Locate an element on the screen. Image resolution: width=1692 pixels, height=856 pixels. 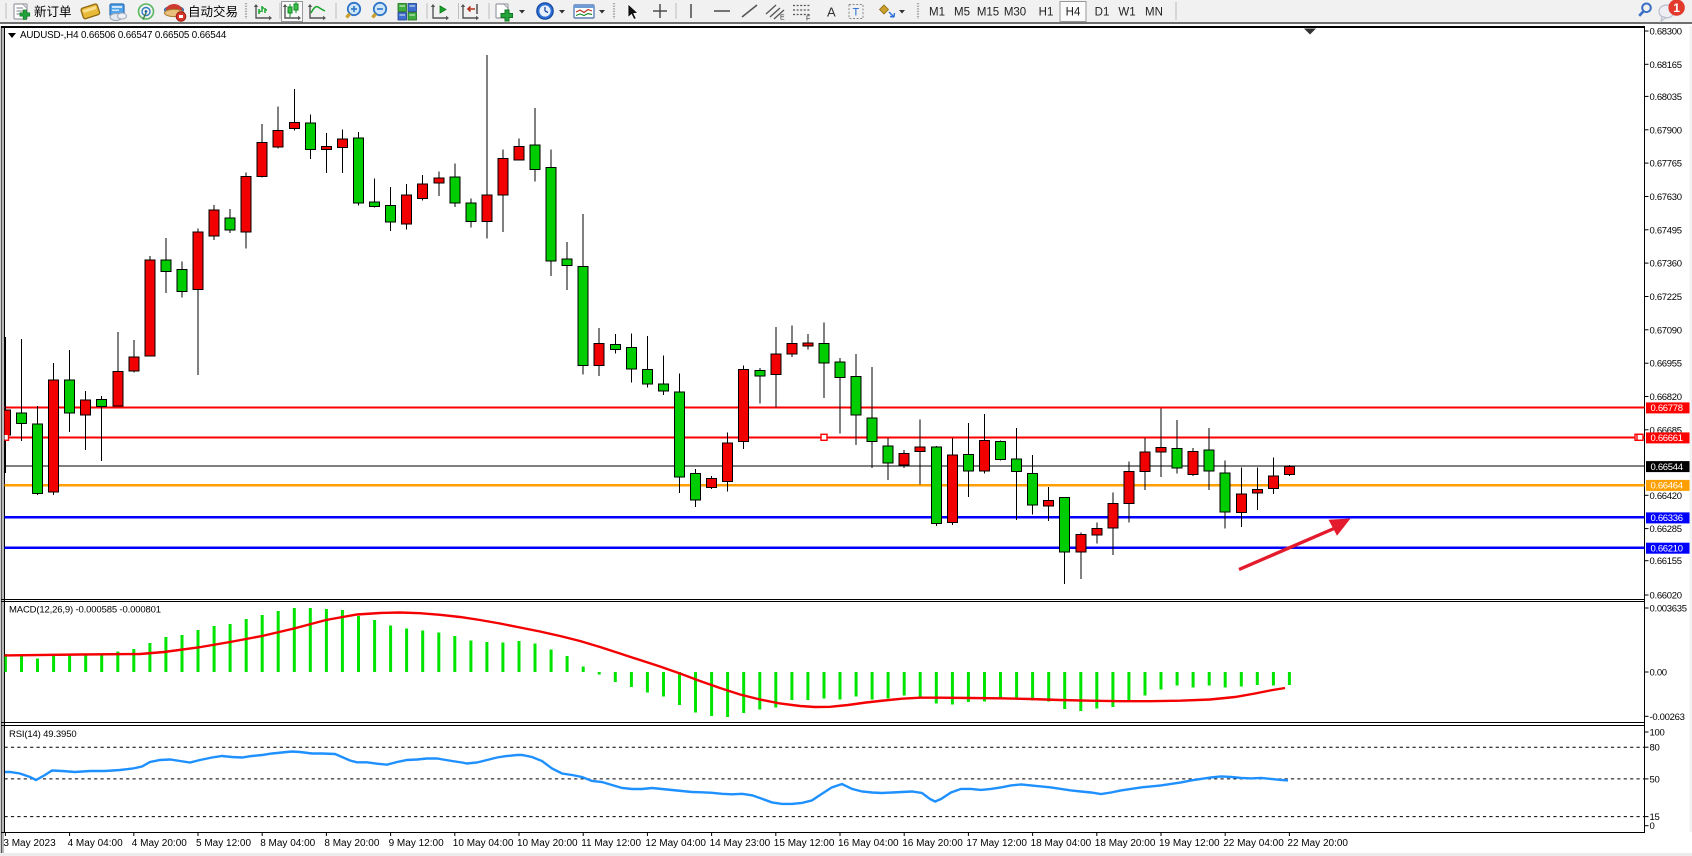
svg-text: M1 is located at coordinates (937, 13).